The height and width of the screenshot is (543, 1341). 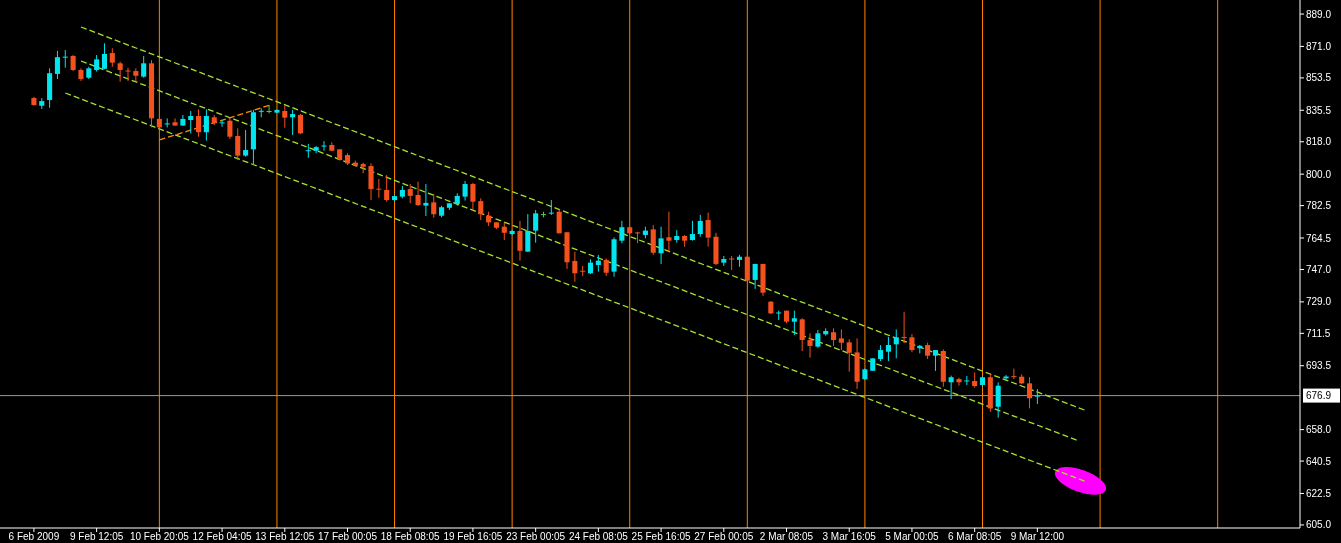 What do you see at coordinates (1319, 269) in the screenshot?
I see `y-tick-label: 747.0` at bounding box center [1319, 269].